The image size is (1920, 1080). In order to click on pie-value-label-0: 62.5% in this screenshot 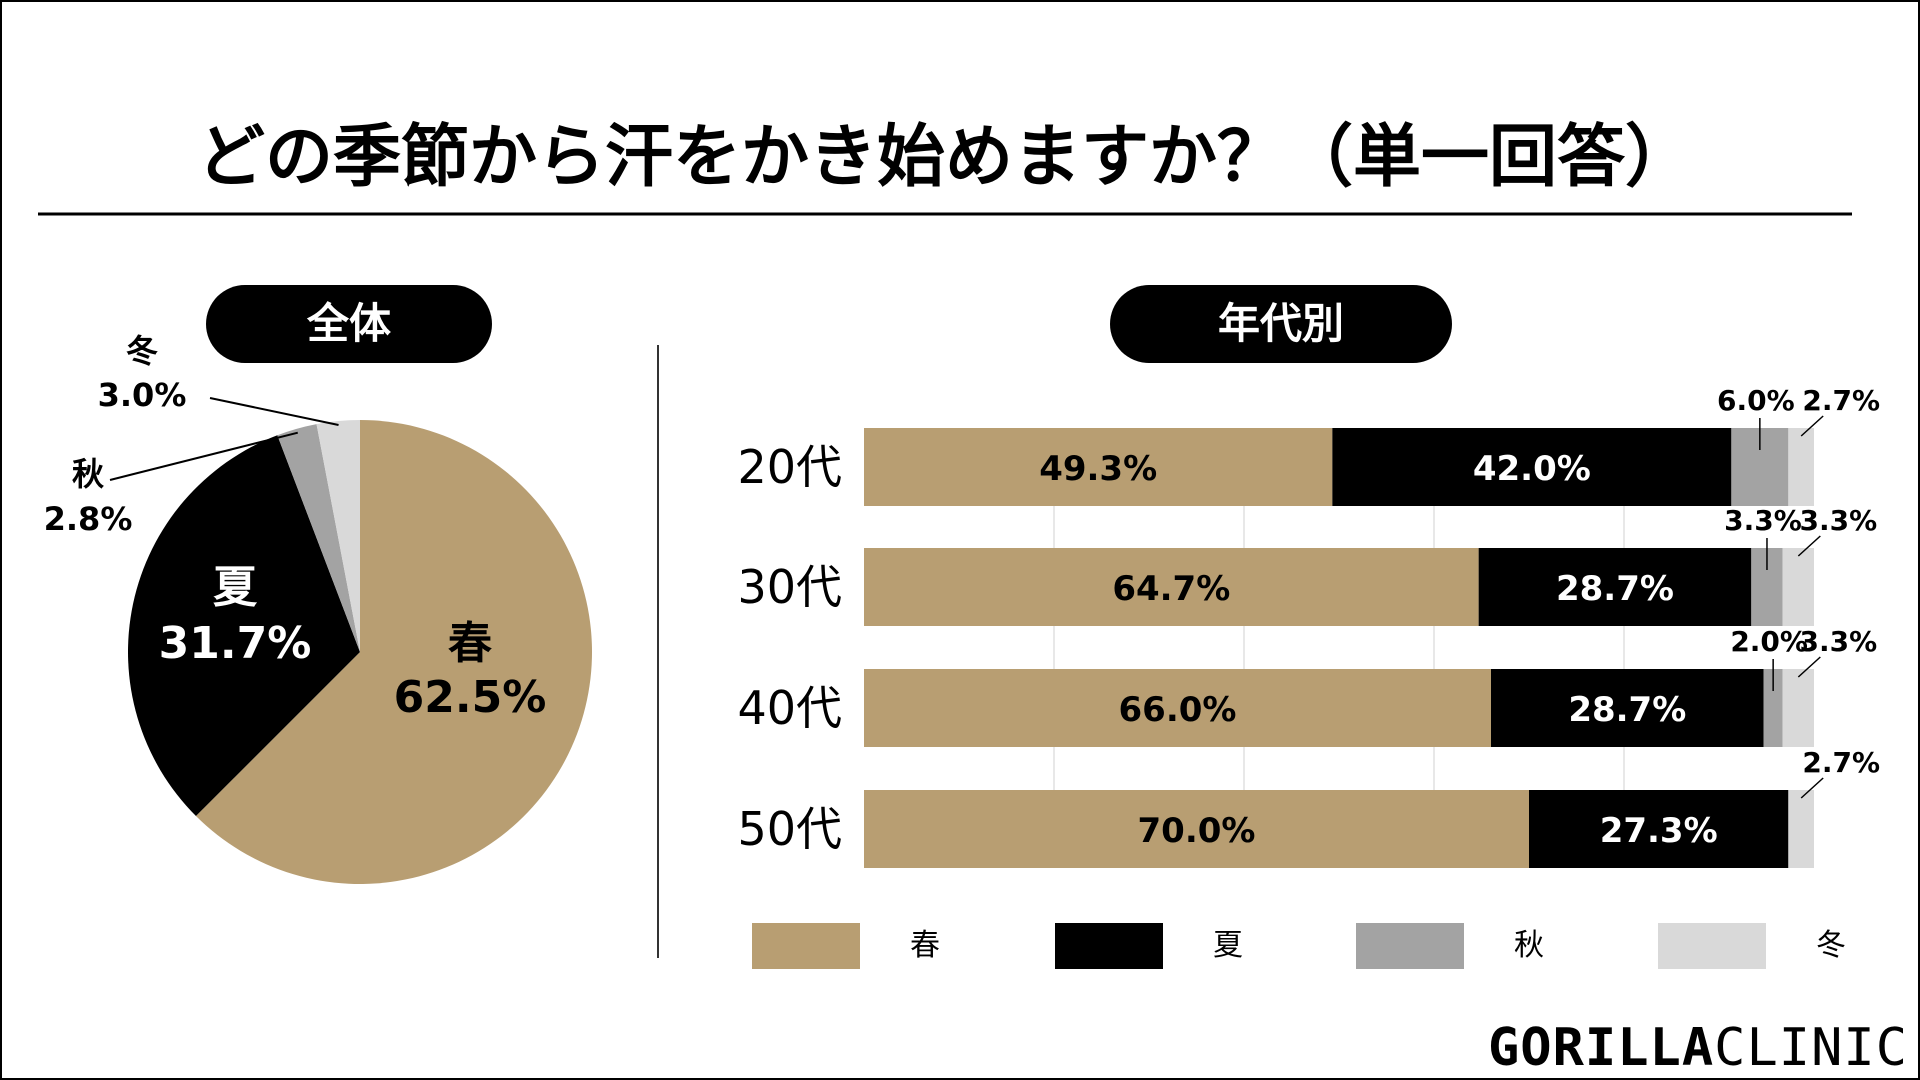, I will do `click(470, 697)`.